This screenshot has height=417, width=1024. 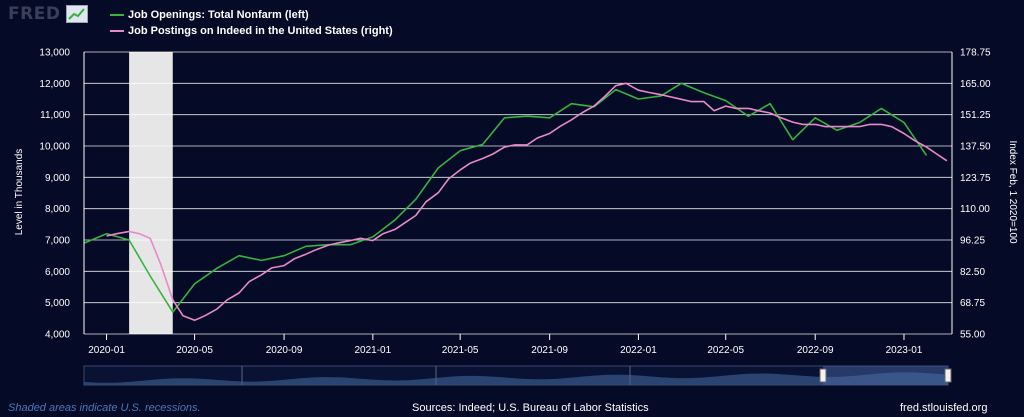 I want to click on y-tick-label-left: 8,000, so click(x=57, y=209).